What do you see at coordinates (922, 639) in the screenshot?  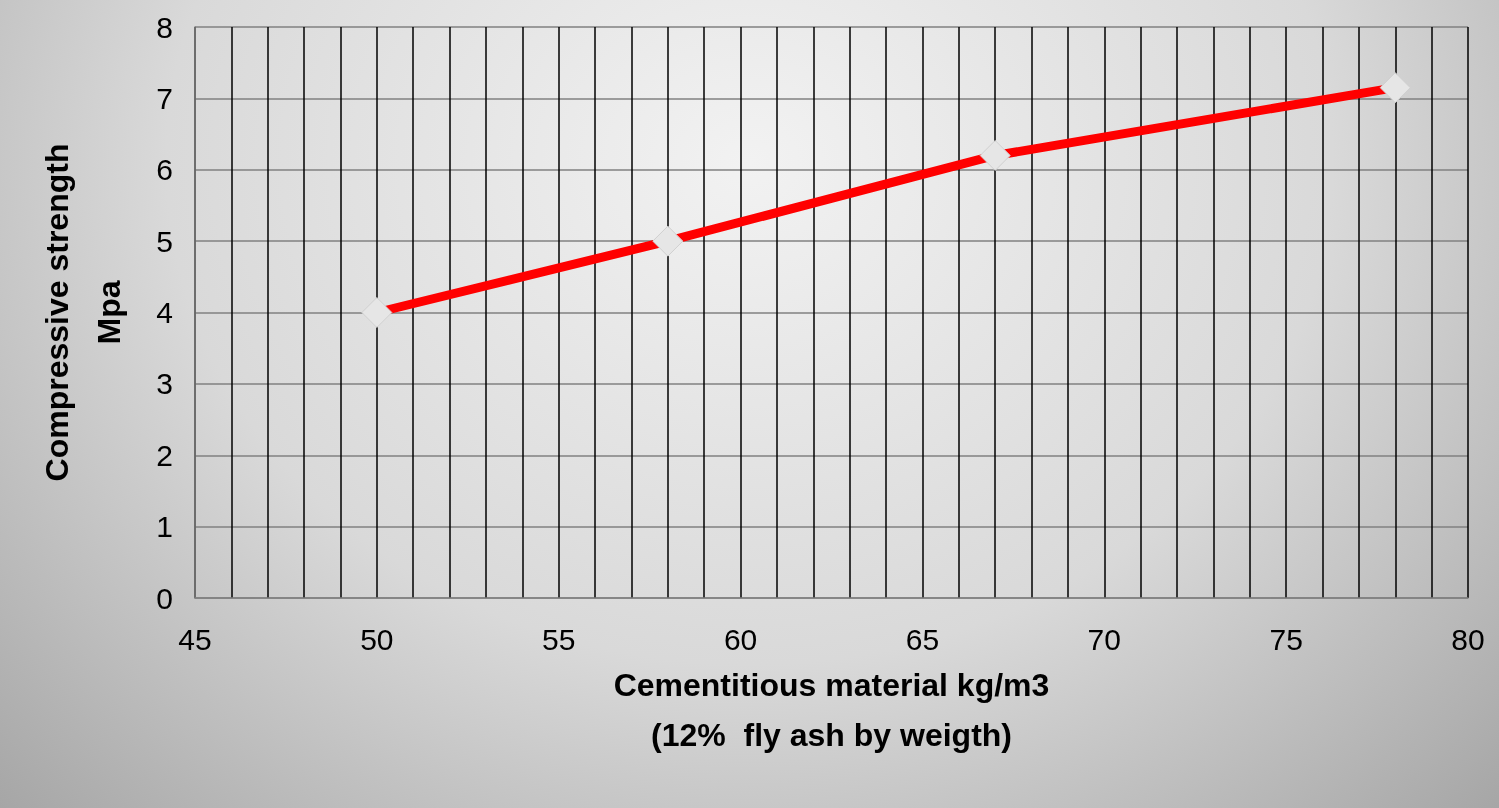 I see `x-tick-label: 65` at bounding box center [922, 639].